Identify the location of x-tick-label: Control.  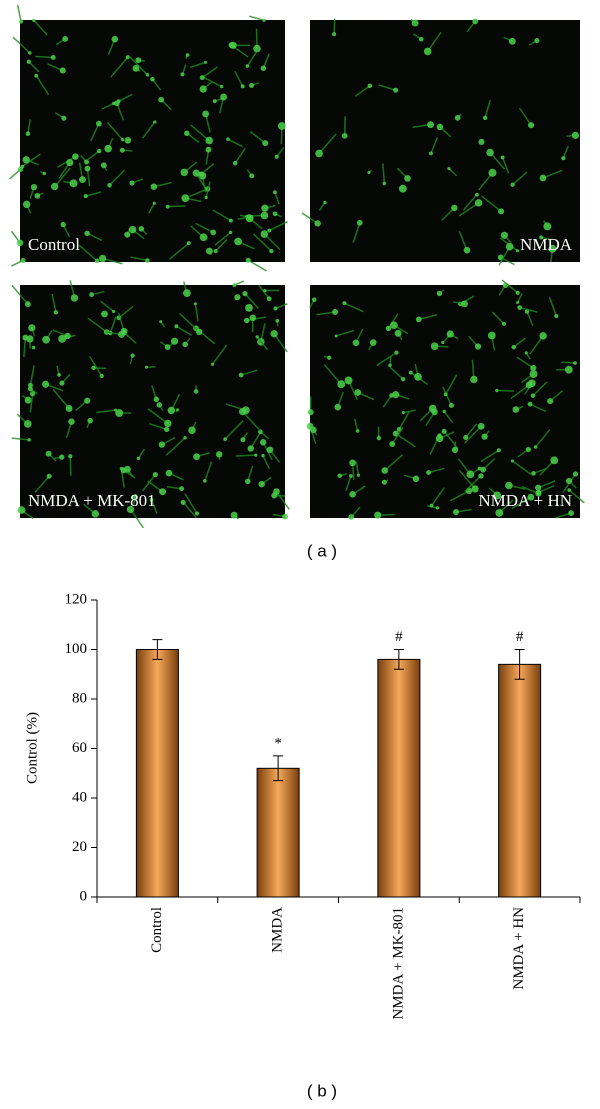
(157, 930).